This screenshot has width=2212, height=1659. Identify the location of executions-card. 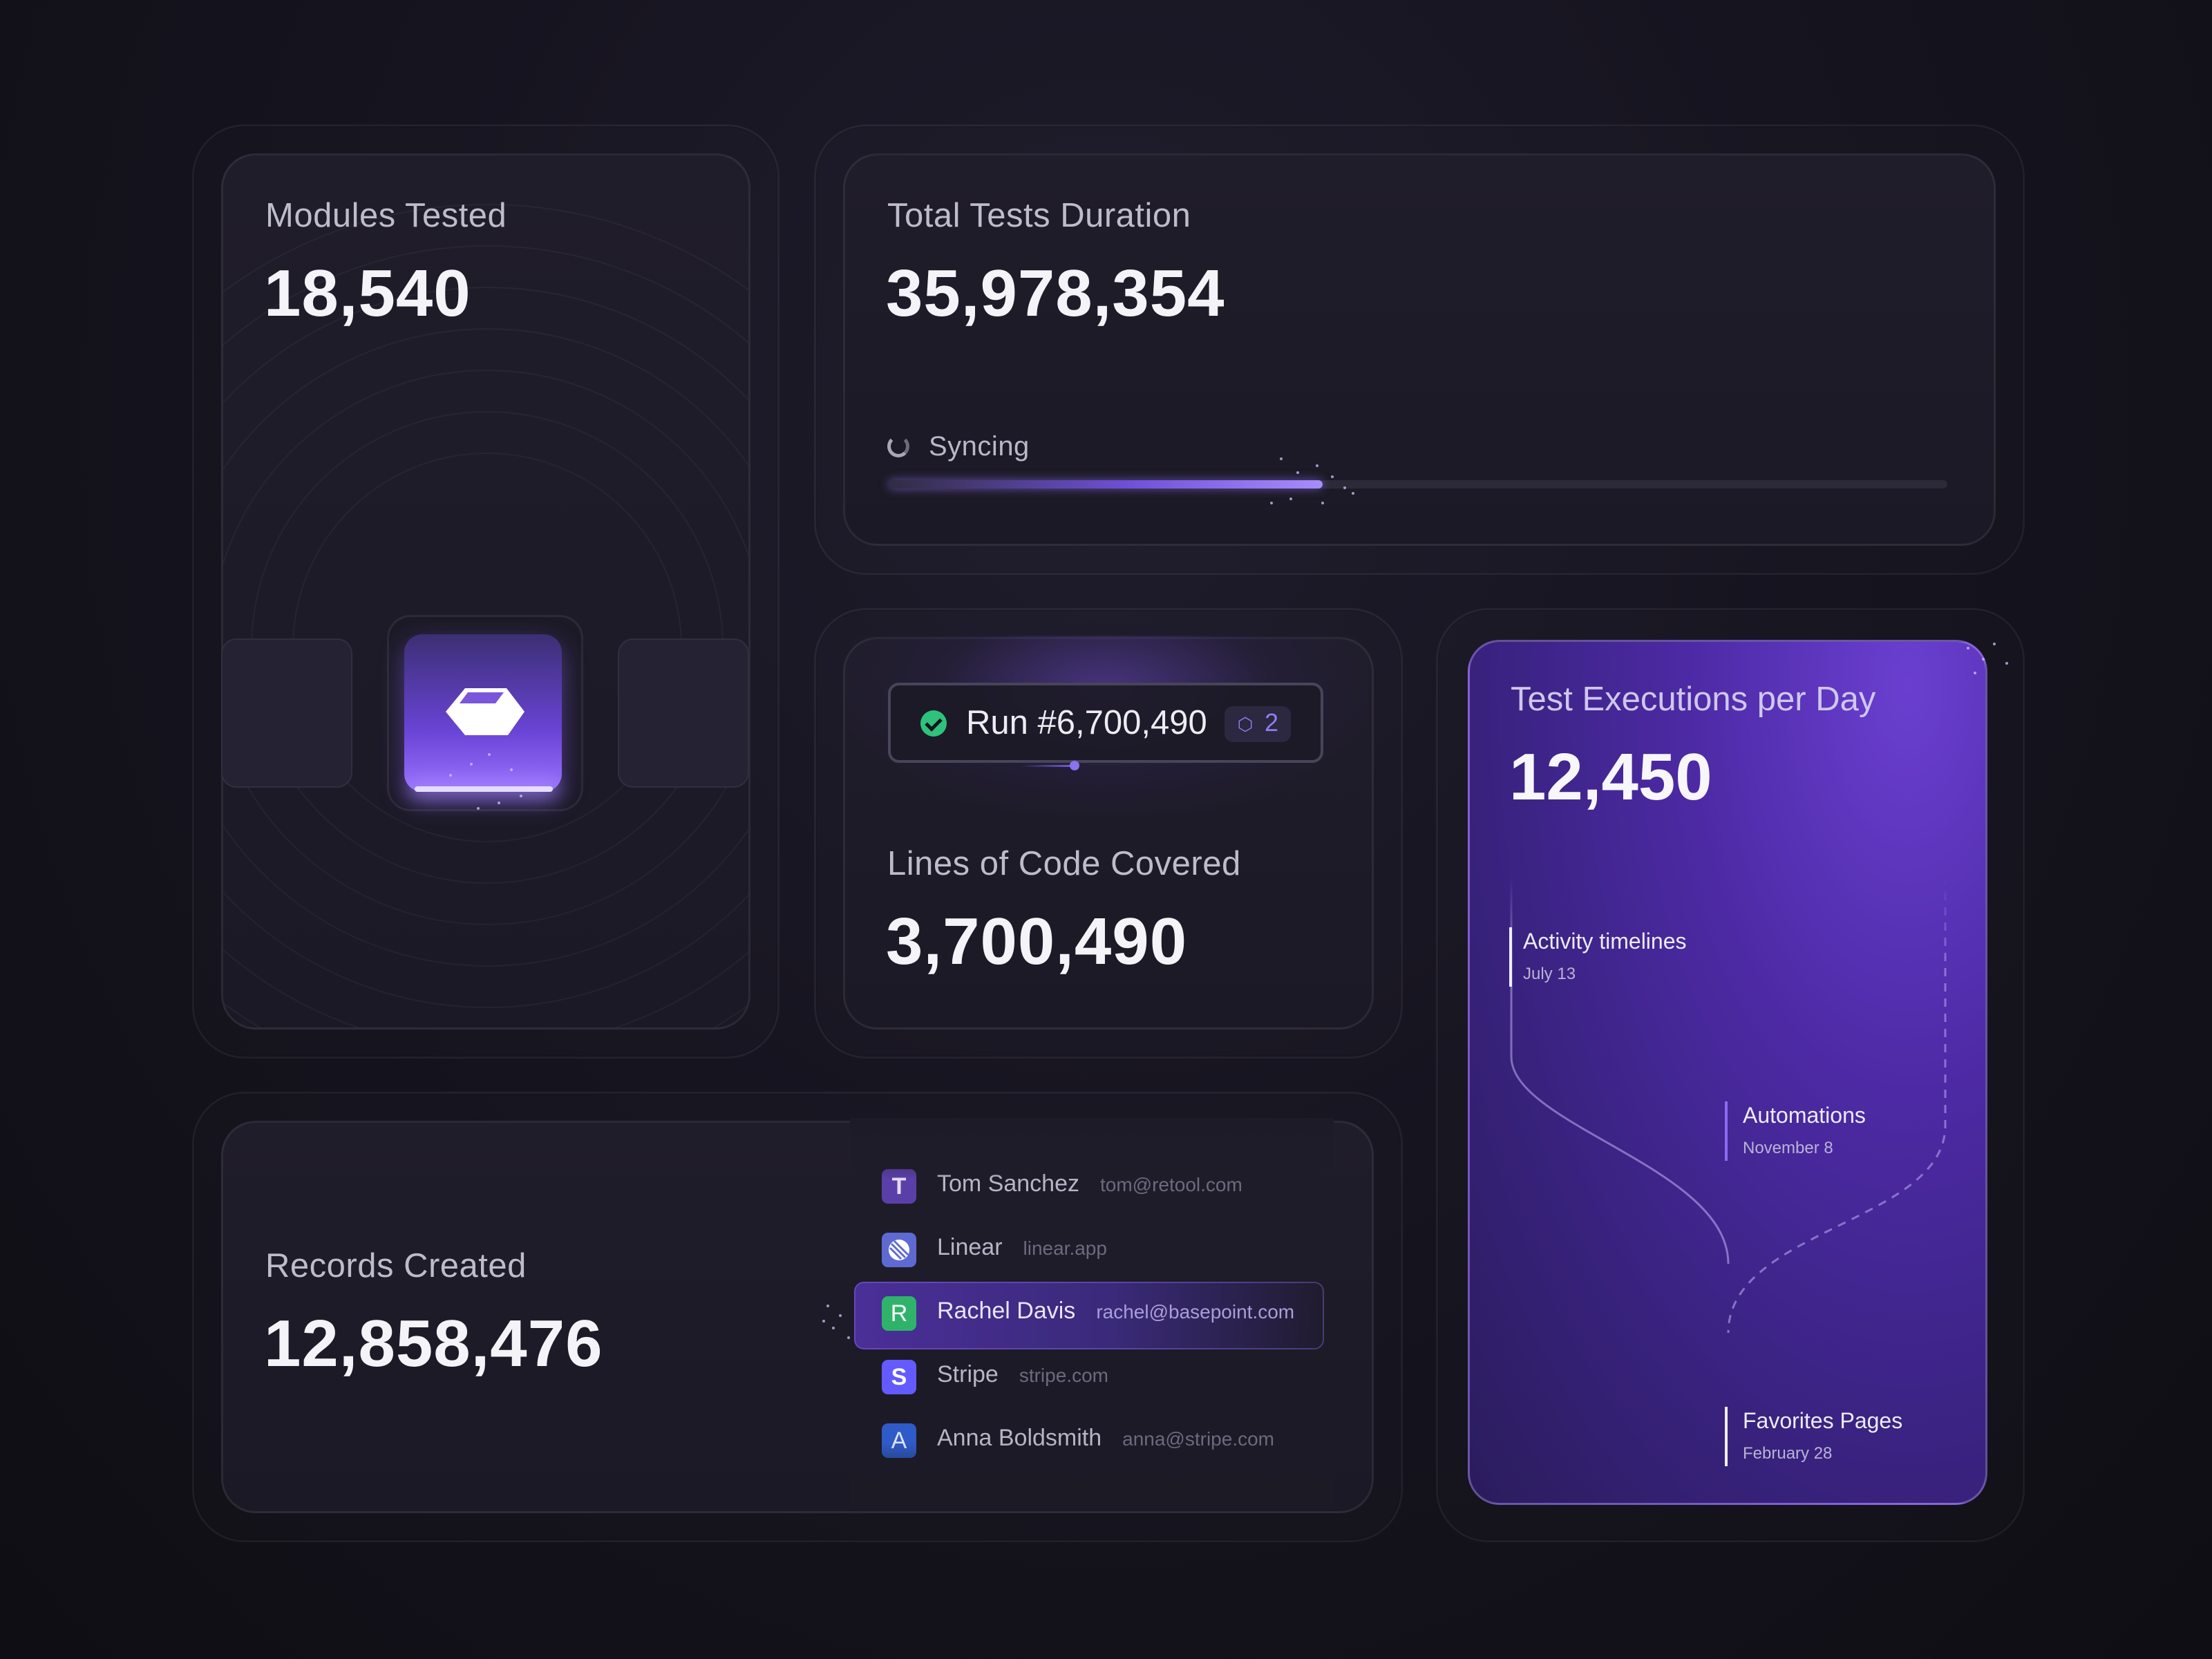
(1727, 1072).